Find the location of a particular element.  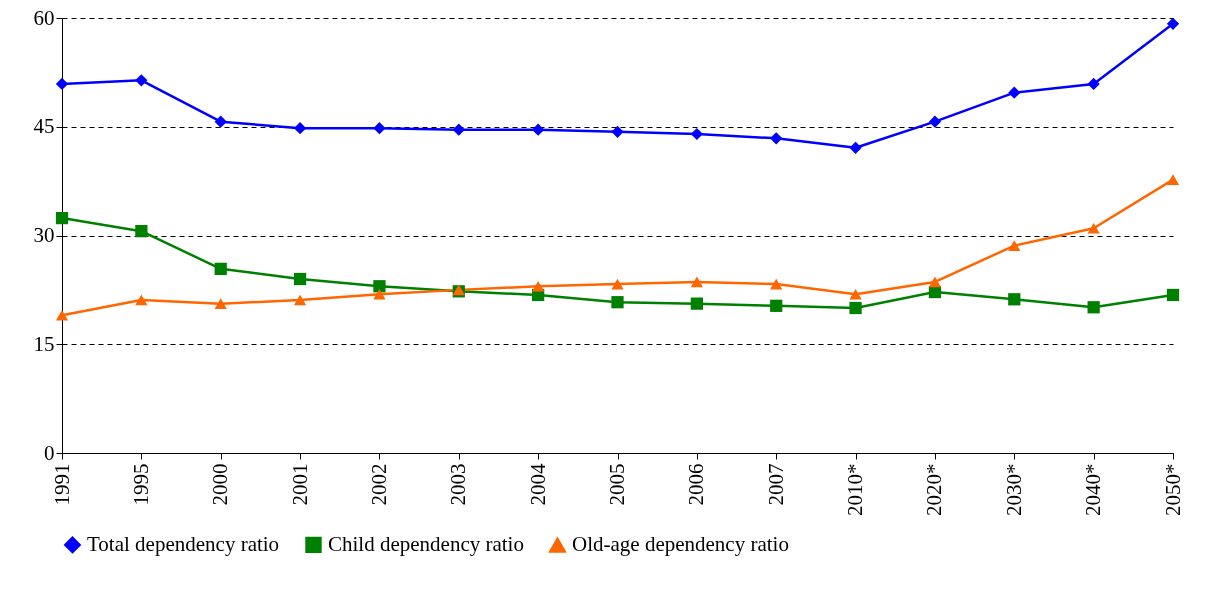

x-tick-label: 2020* is located at coordinates (934, 489).